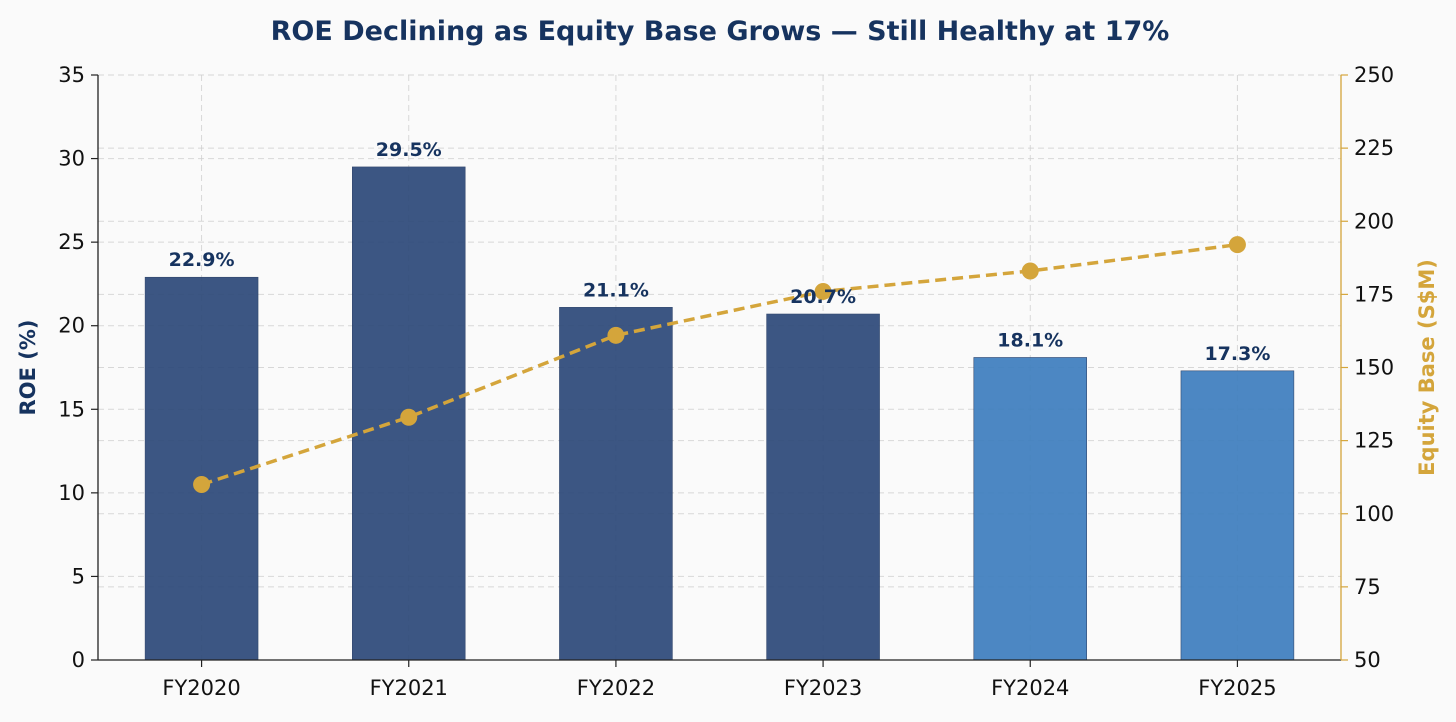 Image resolution: width=1456 pixels, height=722 pixels. Describe the element at coordinates (1030, 509) in the screenshot. I see `bar-FY2024` at that location.